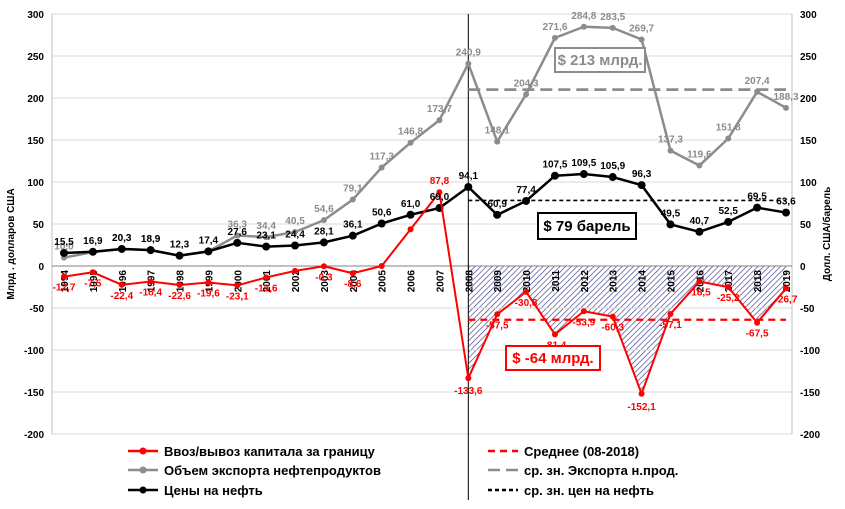 The width and height of the screenshot is (845, 509). What do you see at coordinates (180, 245) in the screenshot?
I see `oil-price-data-label: 12,3` at bounding box center [180, 245].